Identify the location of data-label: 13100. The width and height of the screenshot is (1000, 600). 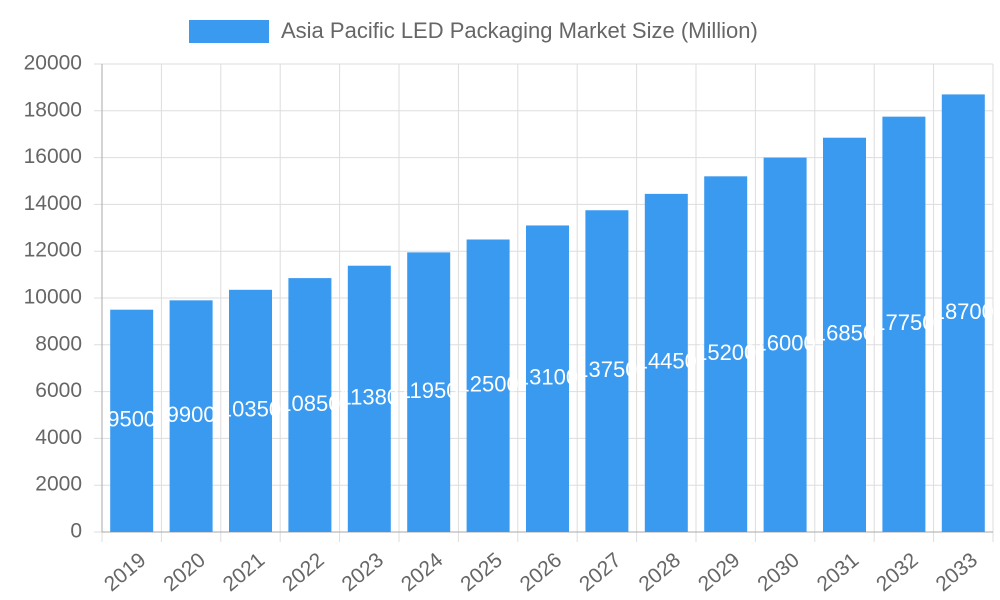
(547, 377).